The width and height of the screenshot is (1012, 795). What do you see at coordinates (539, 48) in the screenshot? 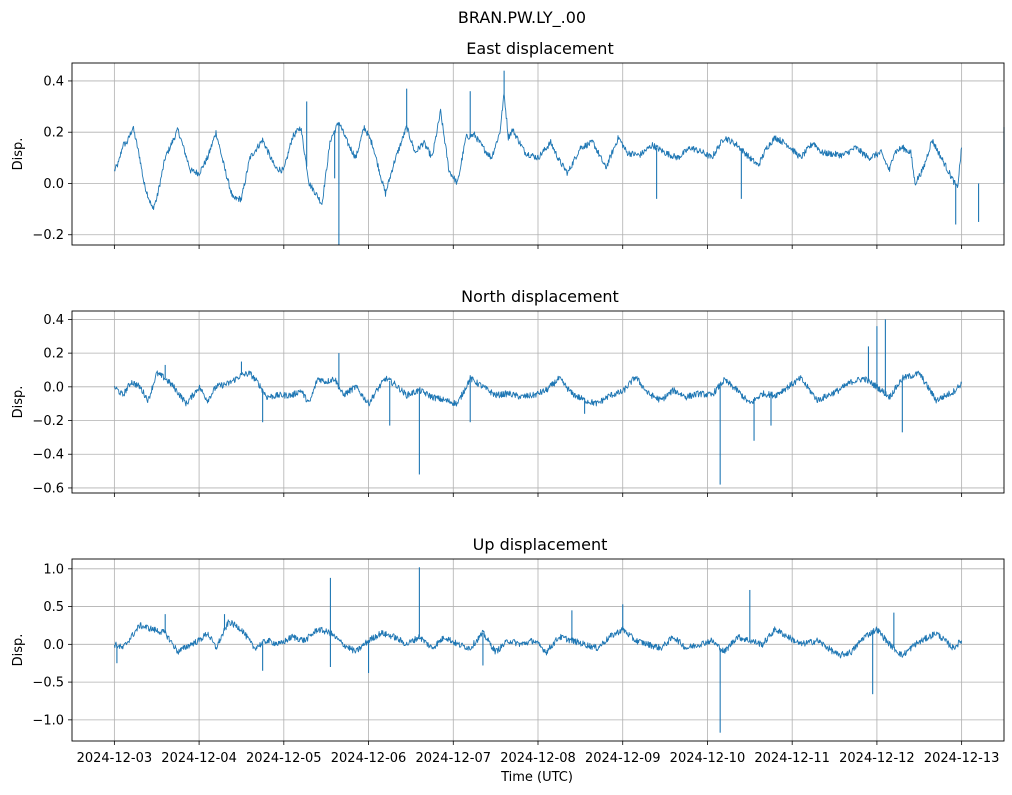
I see `subplot-title: East displacement` at bounding box center [539, 48].